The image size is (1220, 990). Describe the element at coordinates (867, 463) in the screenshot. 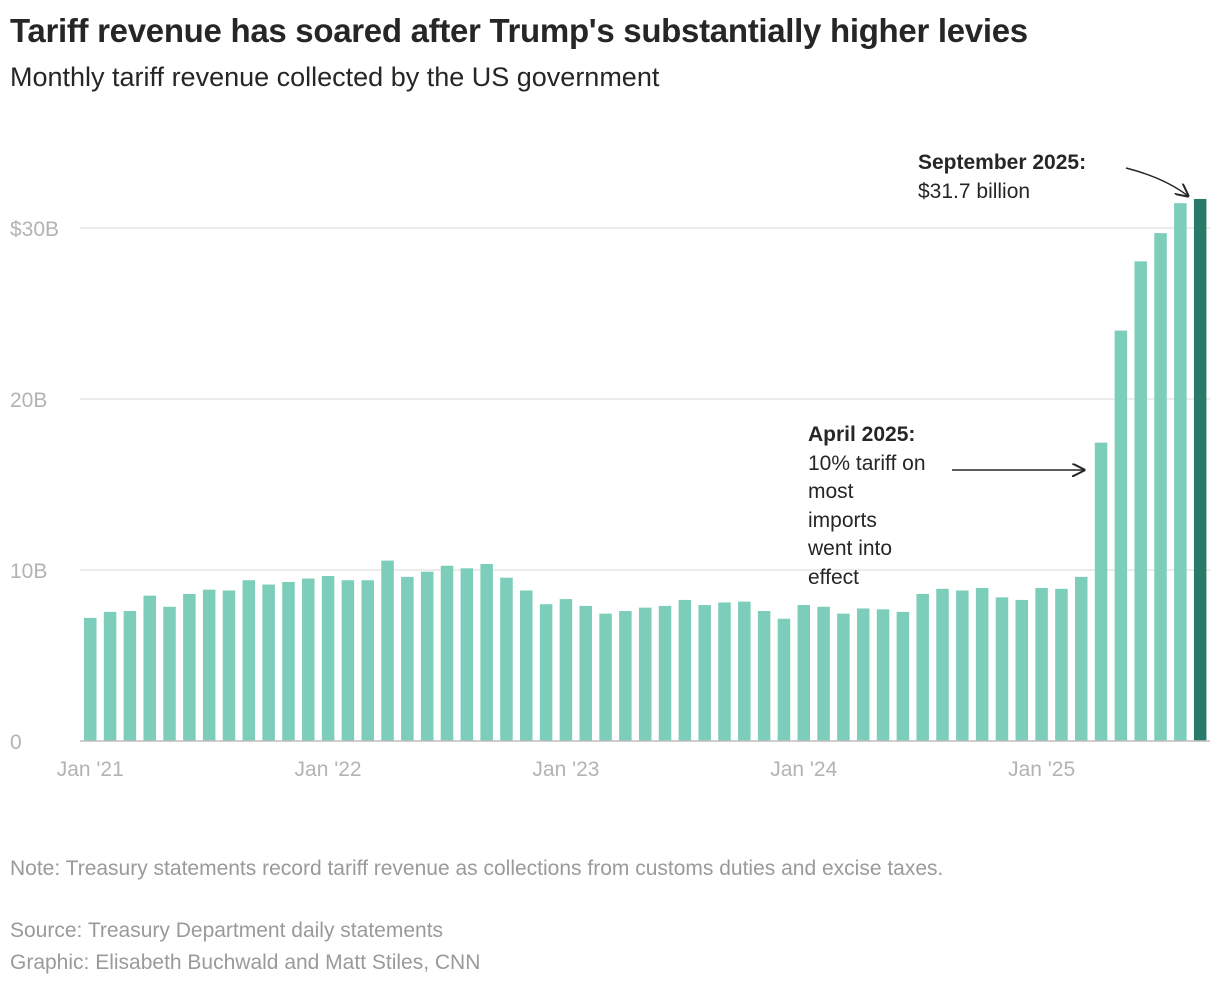

I see `annotation-text: 10% tariff on` at that location.